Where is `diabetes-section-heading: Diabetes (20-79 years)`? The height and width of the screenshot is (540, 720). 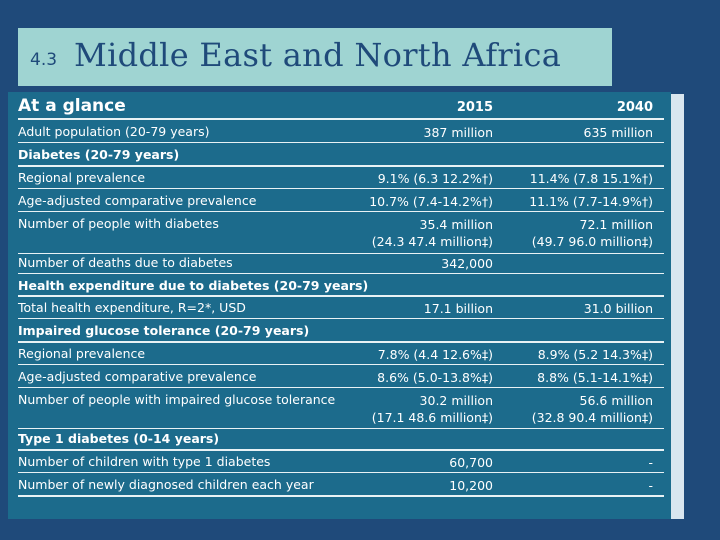
diabetes-section-heading: Diabetes (20-79 years) is located at coordinates (99, 154).